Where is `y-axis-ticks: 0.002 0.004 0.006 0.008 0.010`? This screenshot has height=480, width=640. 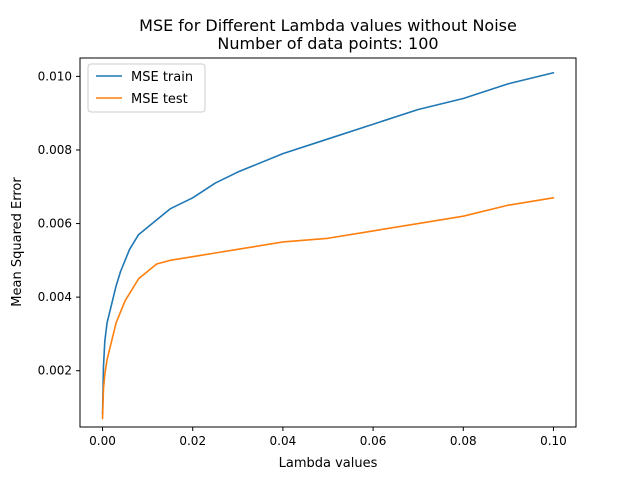 y-axis-ticks: 0.002 0.004 0.006 0.008 0.010 is located at coordinates (59, 223).